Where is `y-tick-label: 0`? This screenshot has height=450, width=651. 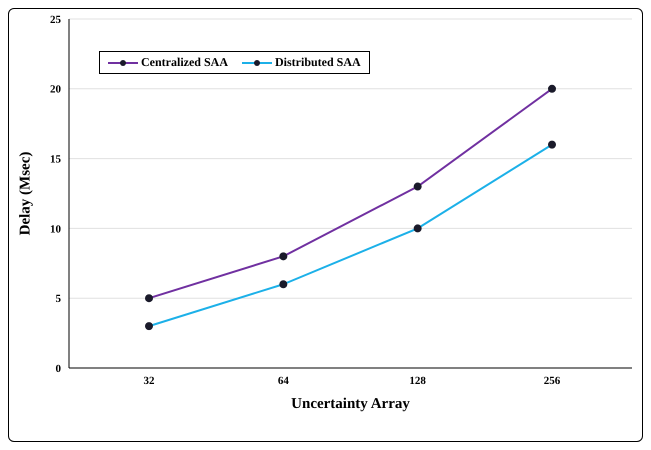 y-tick-label: 0 is located at coordinates (59, 368).